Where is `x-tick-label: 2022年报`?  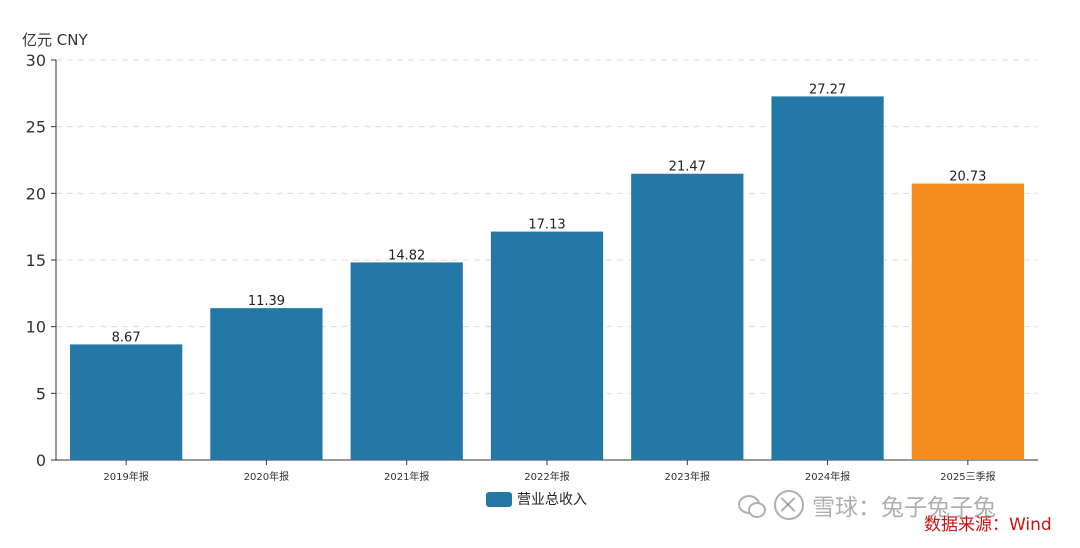
x-tick-label: 2022年报 is located at coordinates (546, 476).